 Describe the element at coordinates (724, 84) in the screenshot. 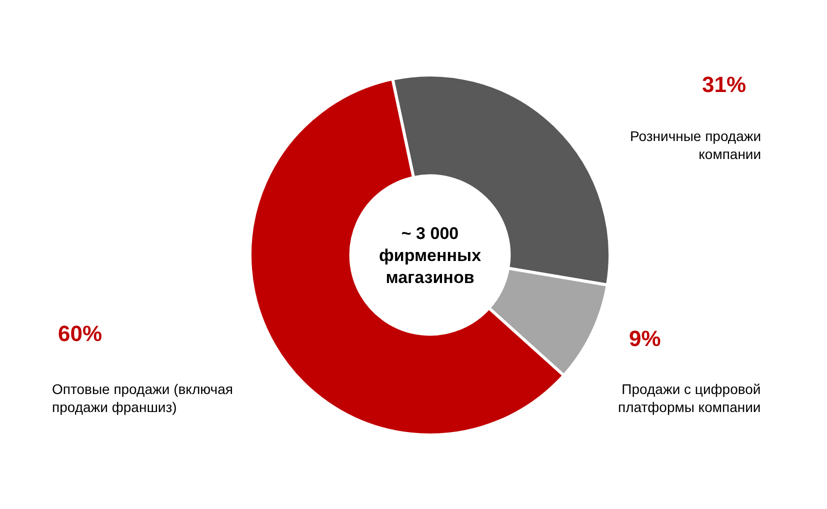

I see `data-label: 31%` at that location.